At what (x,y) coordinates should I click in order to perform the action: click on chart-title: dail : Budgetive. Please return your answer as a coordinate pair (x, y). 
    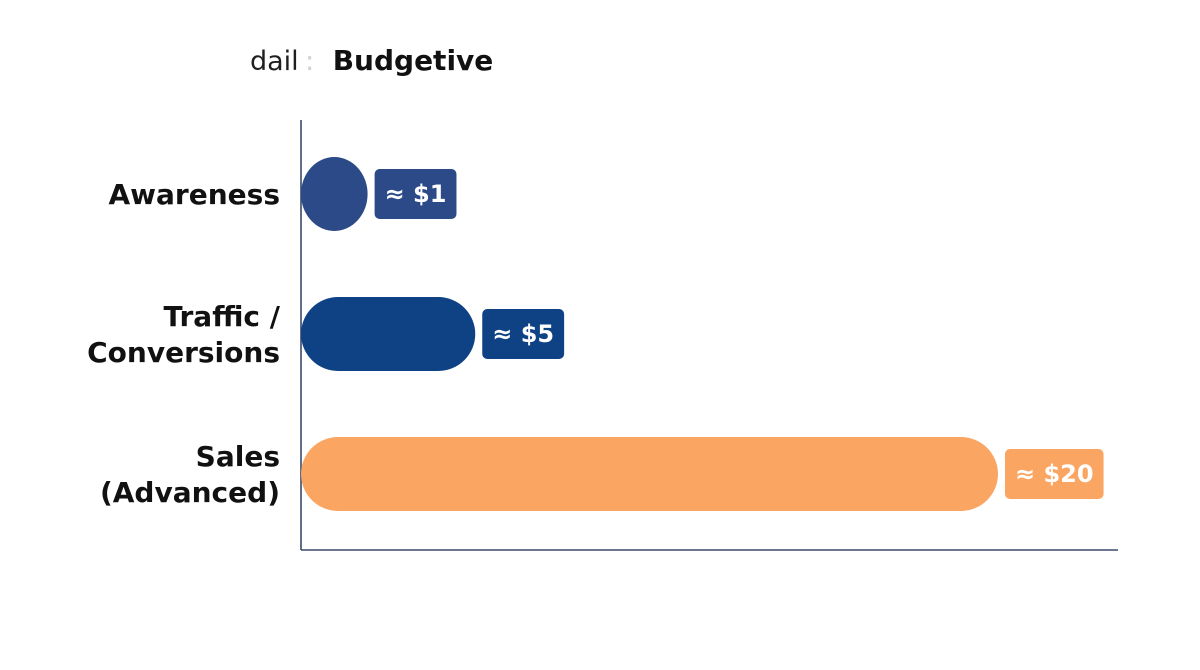
    Looking at the image, I should click on (371, 60).